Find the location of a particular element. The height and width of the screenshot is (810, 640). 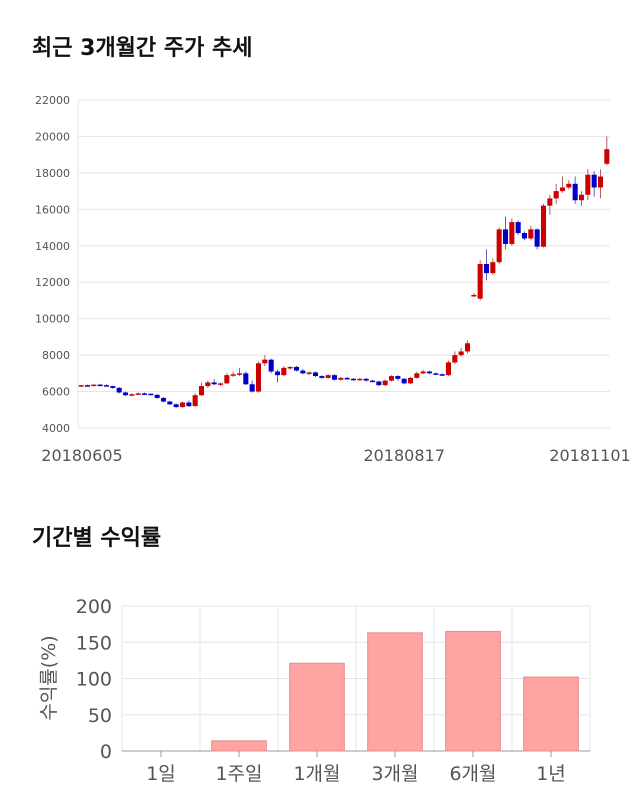

returns-y-tick: 0 is located at coordinates (106, 752).